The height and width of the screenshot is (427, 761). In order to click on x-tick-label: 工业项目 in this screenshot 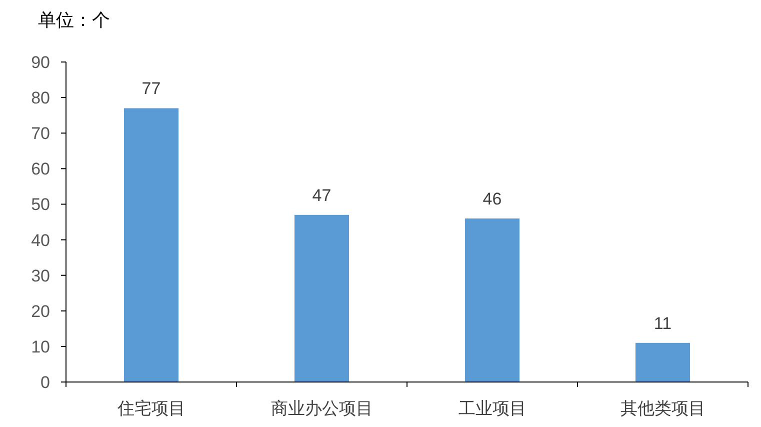, I will do `click(492, 408)`.